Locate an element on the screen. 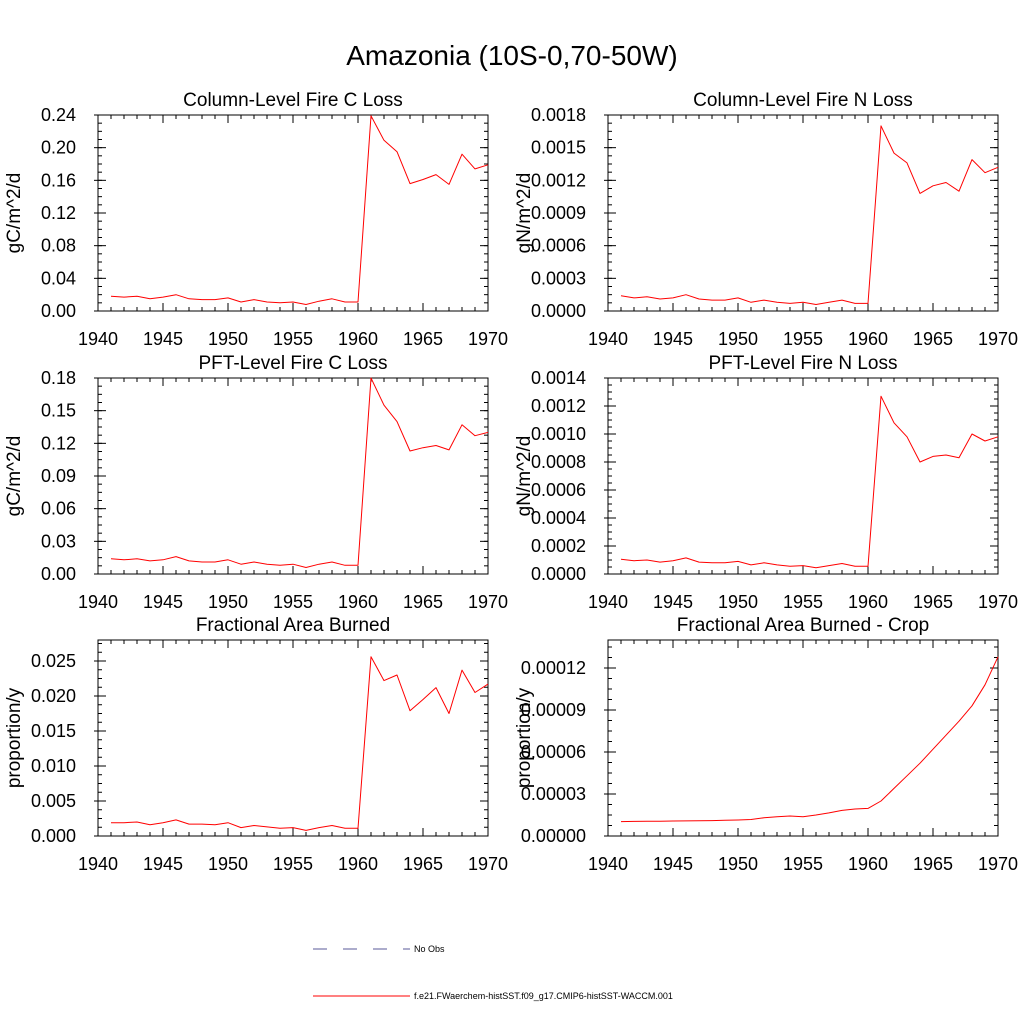 This screenshot has height=1024, width=1024. y-tick-label: 0.0008 is located at coordinates (558, 462).